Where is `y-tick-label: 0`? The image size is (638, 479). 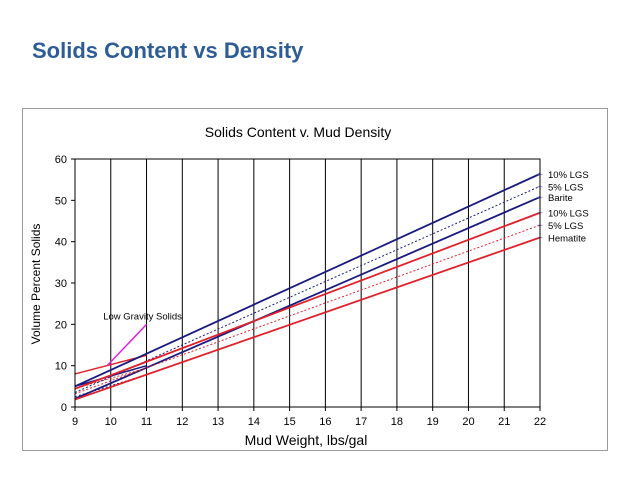
y-tick-label: 0 is located at coordinates (64, 408).